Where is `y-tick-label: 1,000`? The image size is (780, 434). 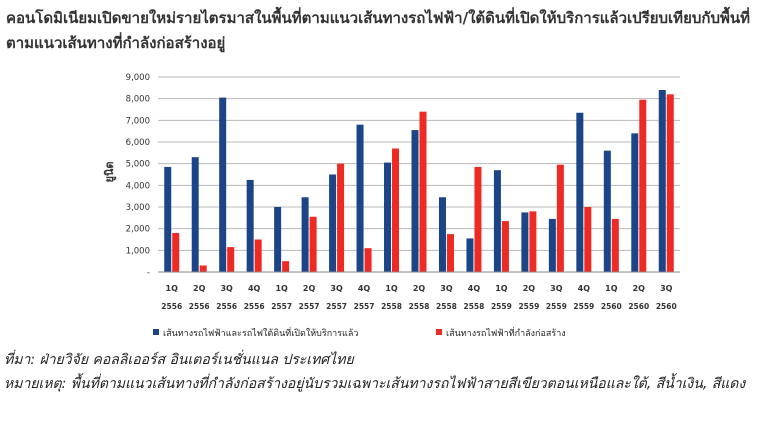 y-tick-label: 1,000 is located at coordinates (138, 251).